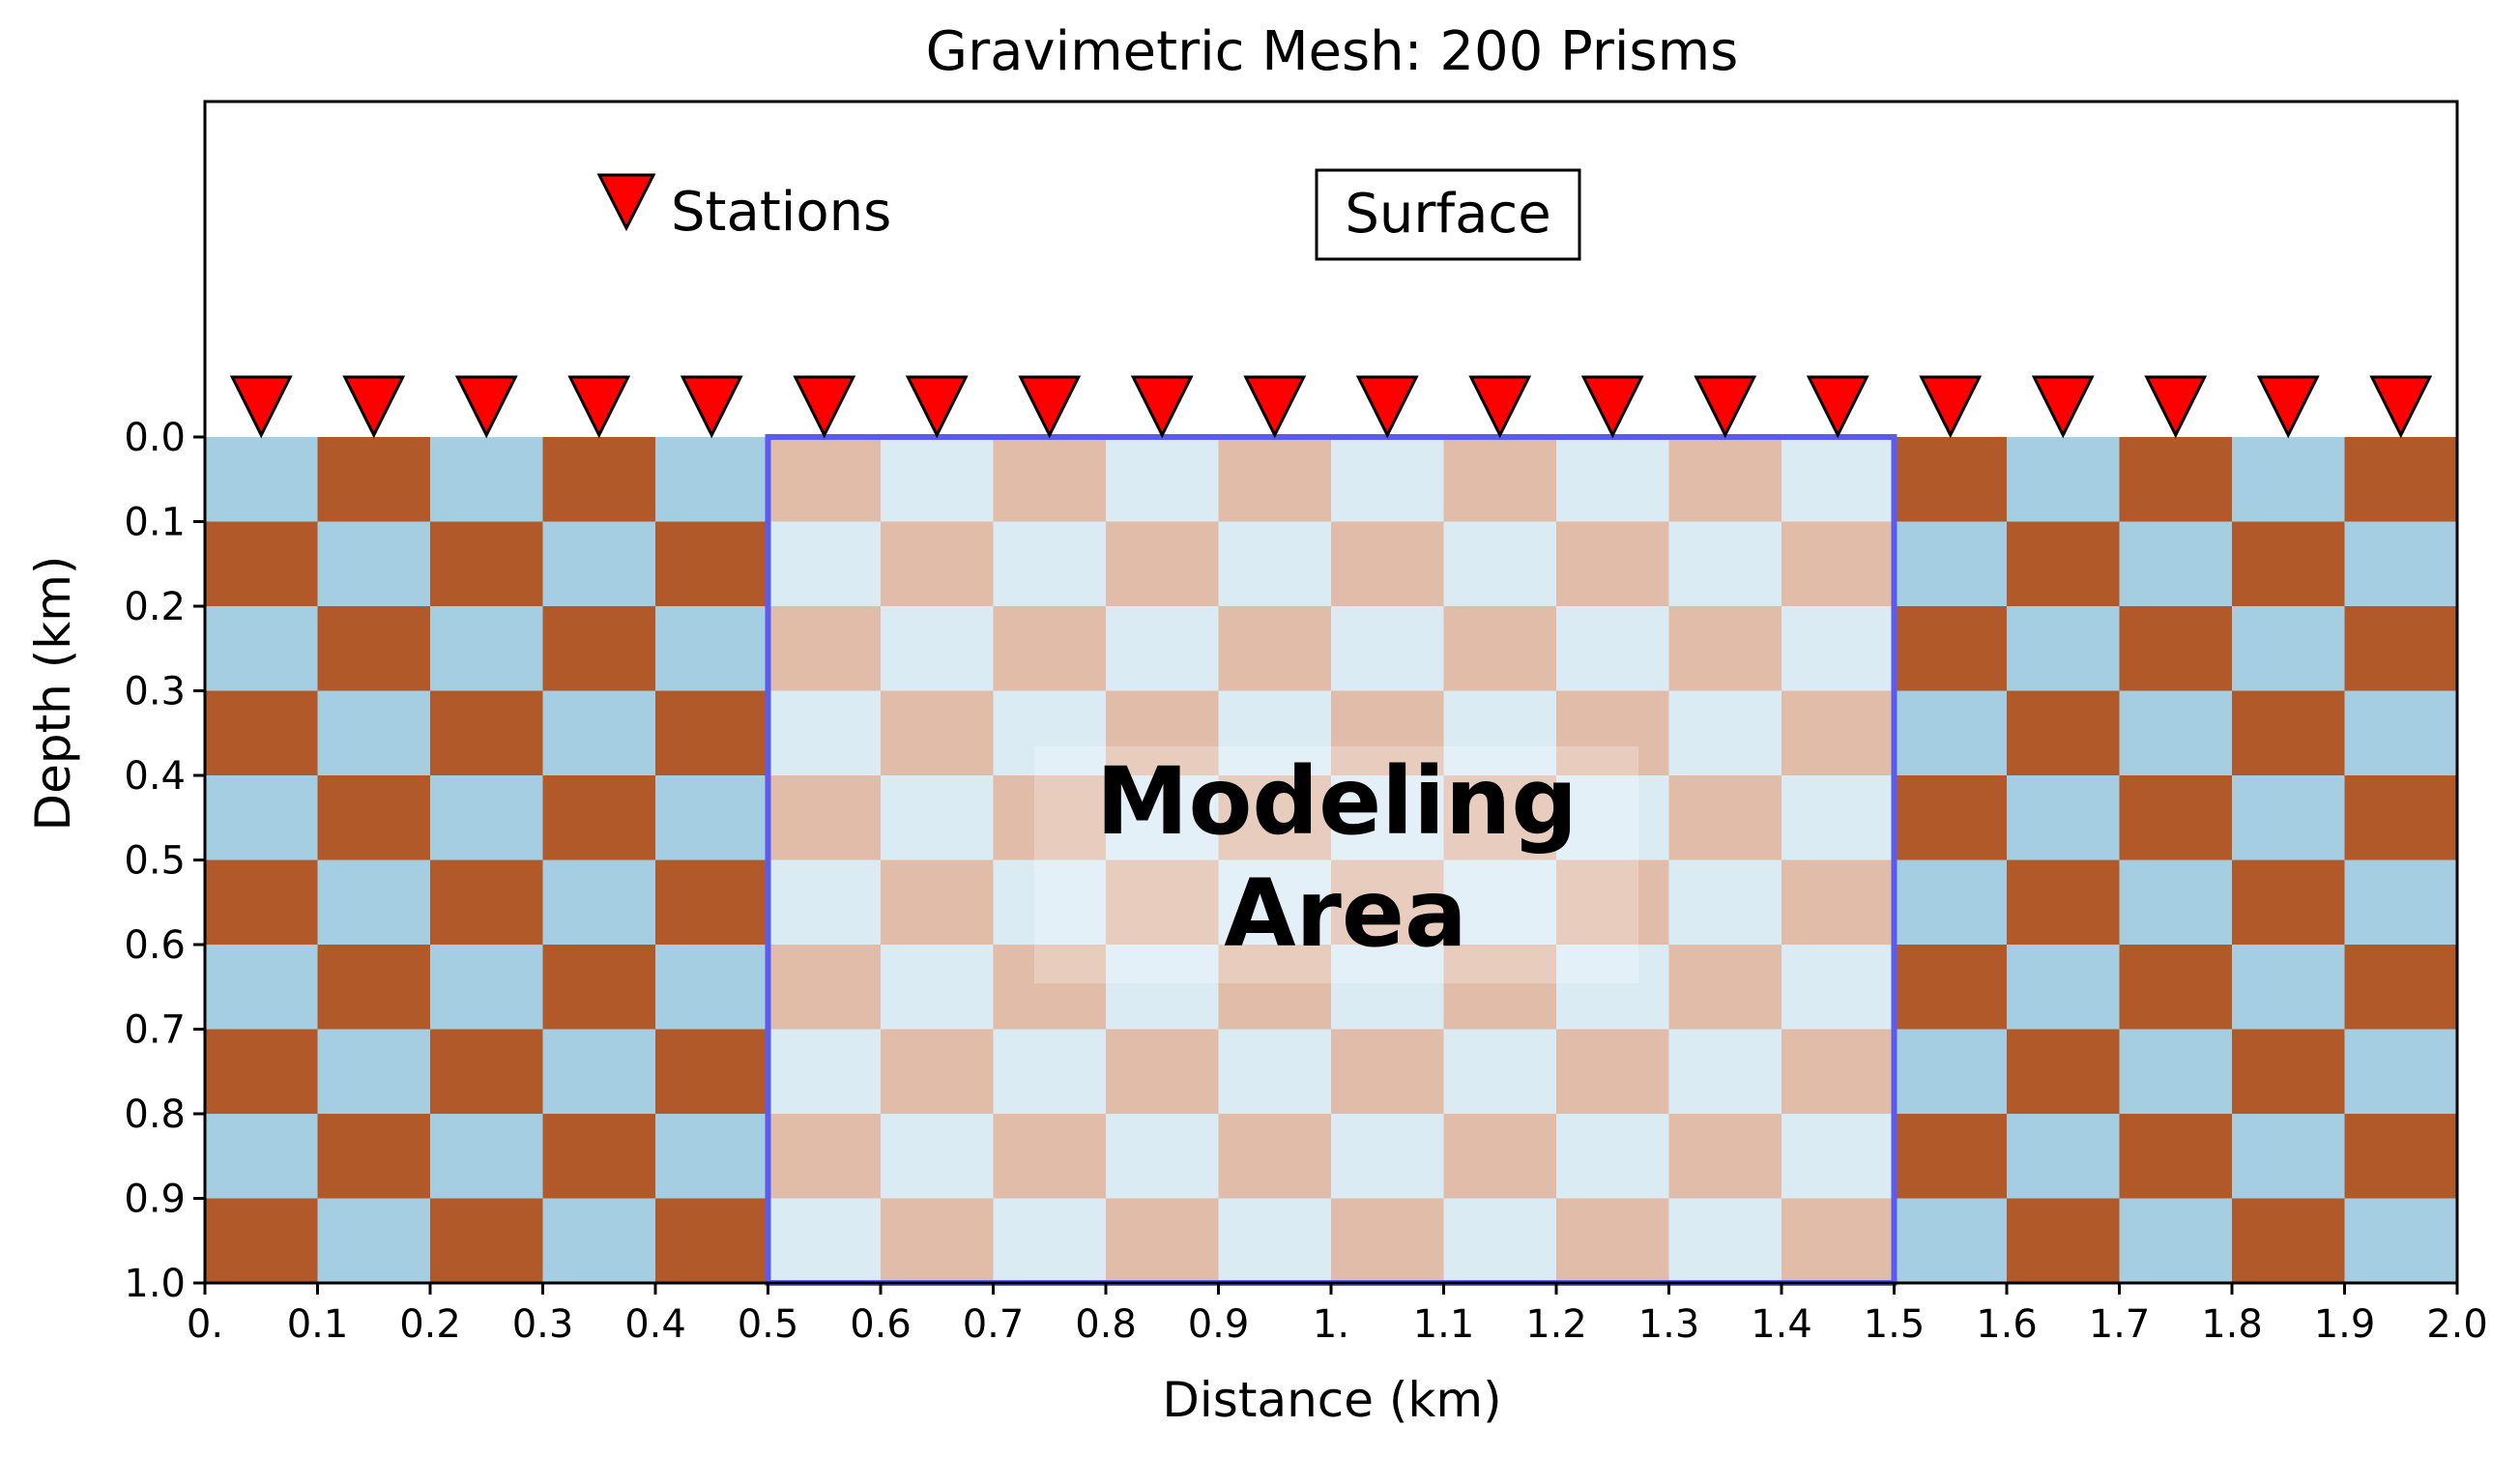  What do you see at coordinates (1332, 1400) in the screenshot?
I see `x-axis-label: Distance (km)` at bounding box center [1332, 1400].